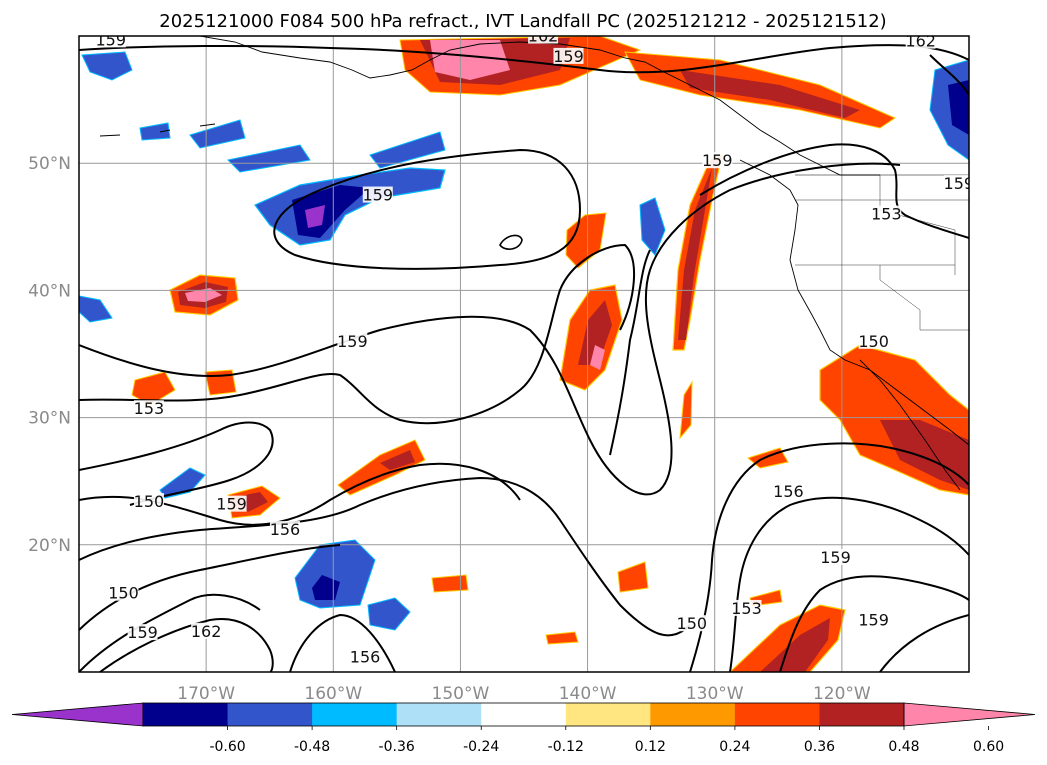  I want to click on state-border-california-nevada, so click(924, 298).